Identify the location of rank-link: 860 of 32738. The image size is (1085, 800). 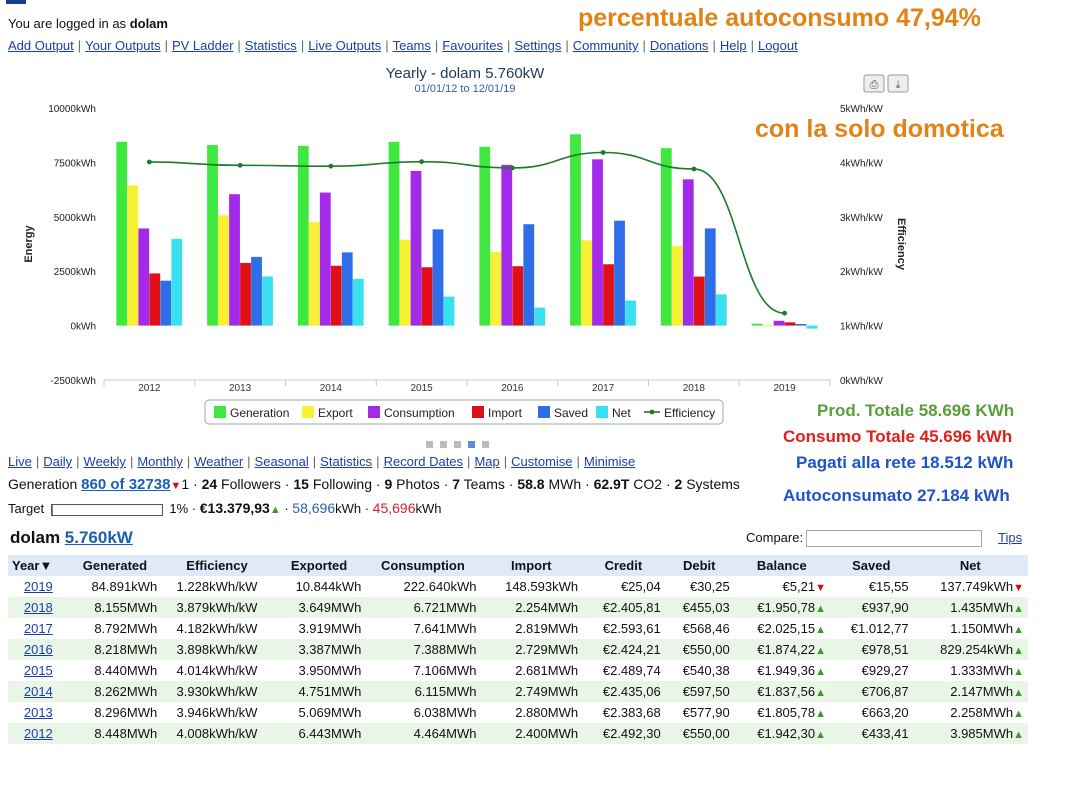
(125, 484).